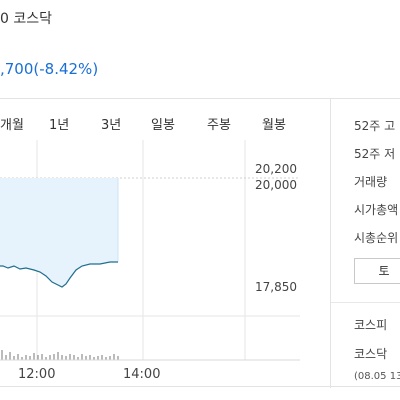 The image size is (400, 400). Describe the element at coordinates (370, 353) in the screenshot. I see `index-kosdaq: 코스닥` at that location.